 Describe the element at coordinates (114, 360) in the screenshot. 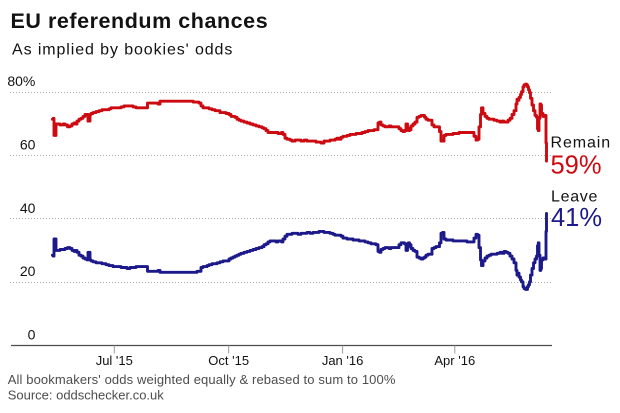

I see `svg-text: Jul '15` at that location.